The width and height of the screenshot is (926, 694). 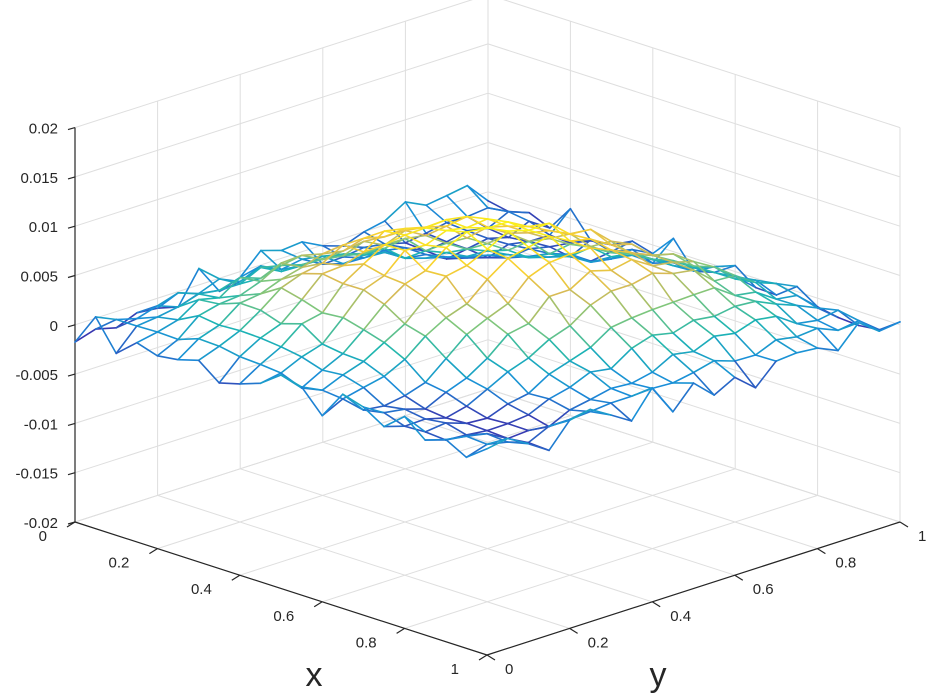 What do you see at coordinates (41, 523) in the screenshot?
I see `z-tick-label-0: -0.02` at bounding box center [41, 523].